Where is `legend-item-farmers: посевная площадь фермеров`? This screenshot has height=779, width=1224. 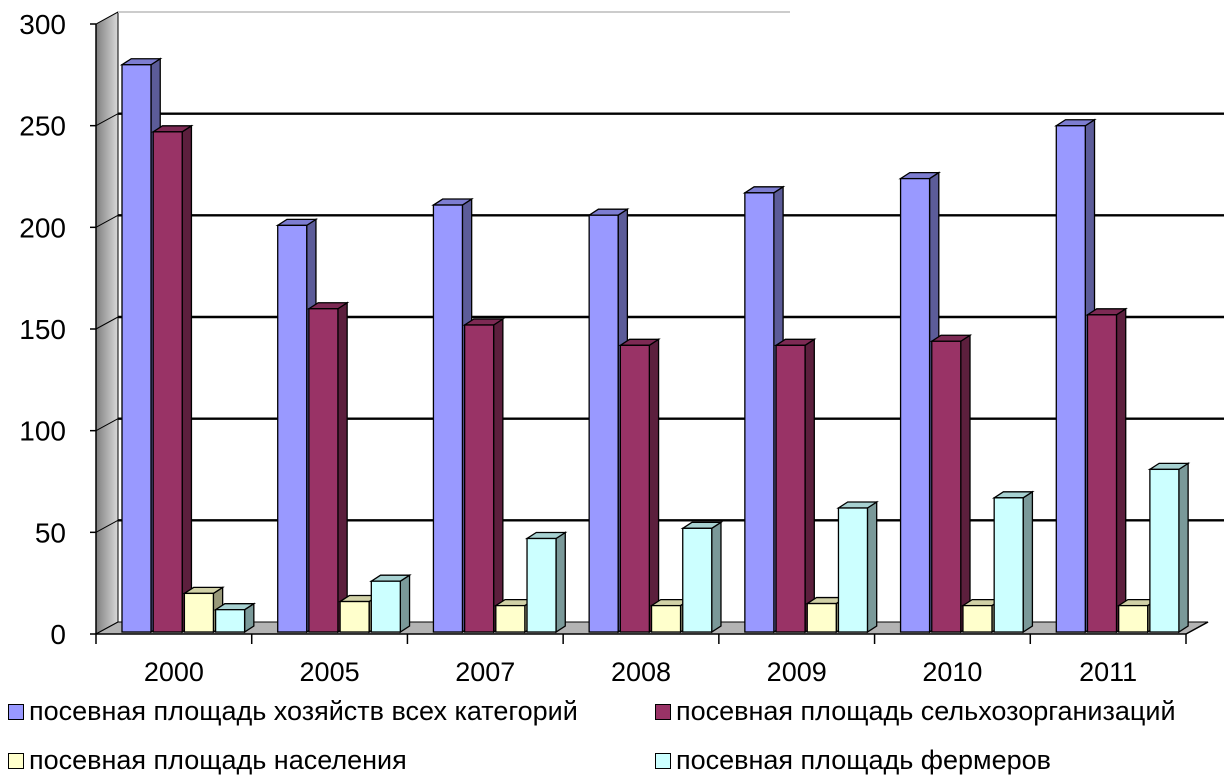
legend-item-farmers: посевная площадь фермеров is located at coordinates (853, 760).